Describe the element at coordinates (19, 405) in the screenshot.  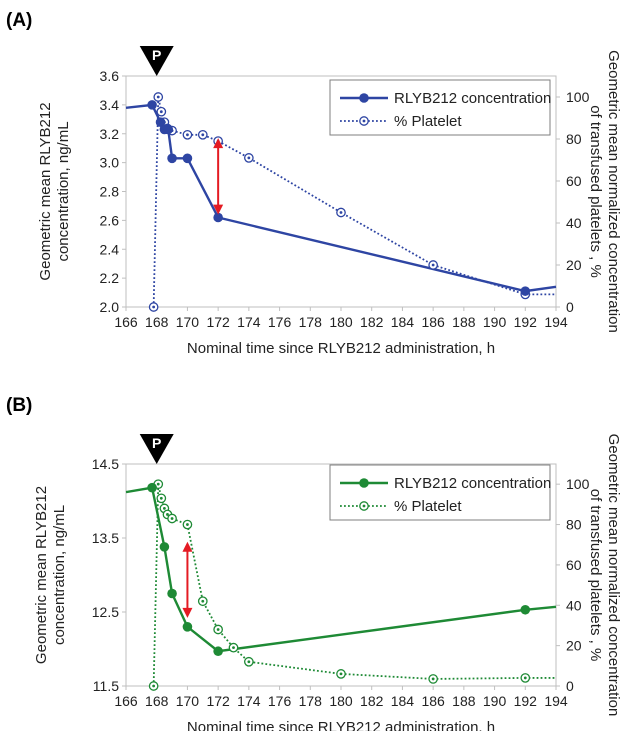
I see `panel-label: (B)` at that location.